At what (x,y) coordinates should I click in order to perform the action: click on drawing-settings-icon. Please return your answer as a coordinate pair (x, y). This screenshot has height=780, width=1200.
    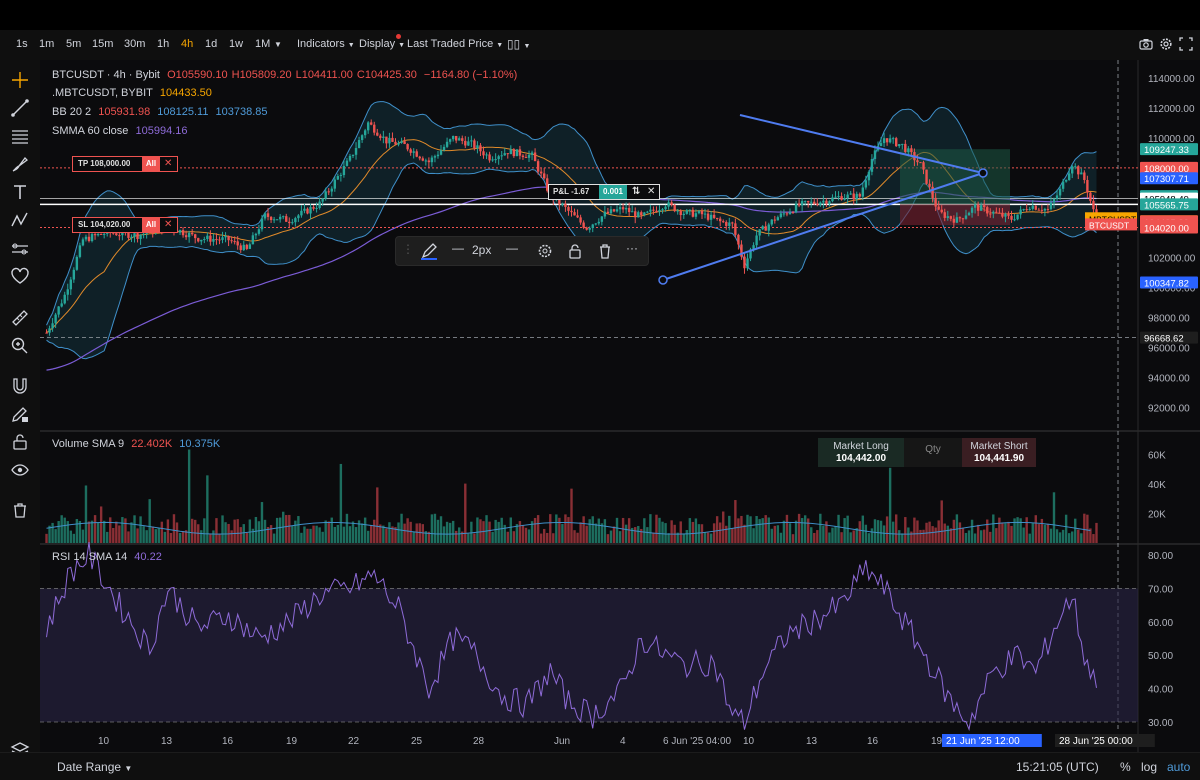
    Looking at the image, I should click on (545, 251).